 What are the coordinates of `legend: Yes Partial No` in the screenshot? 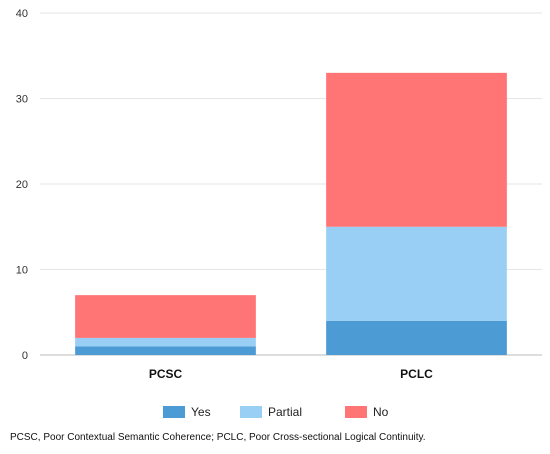 It's located at (276, 412).